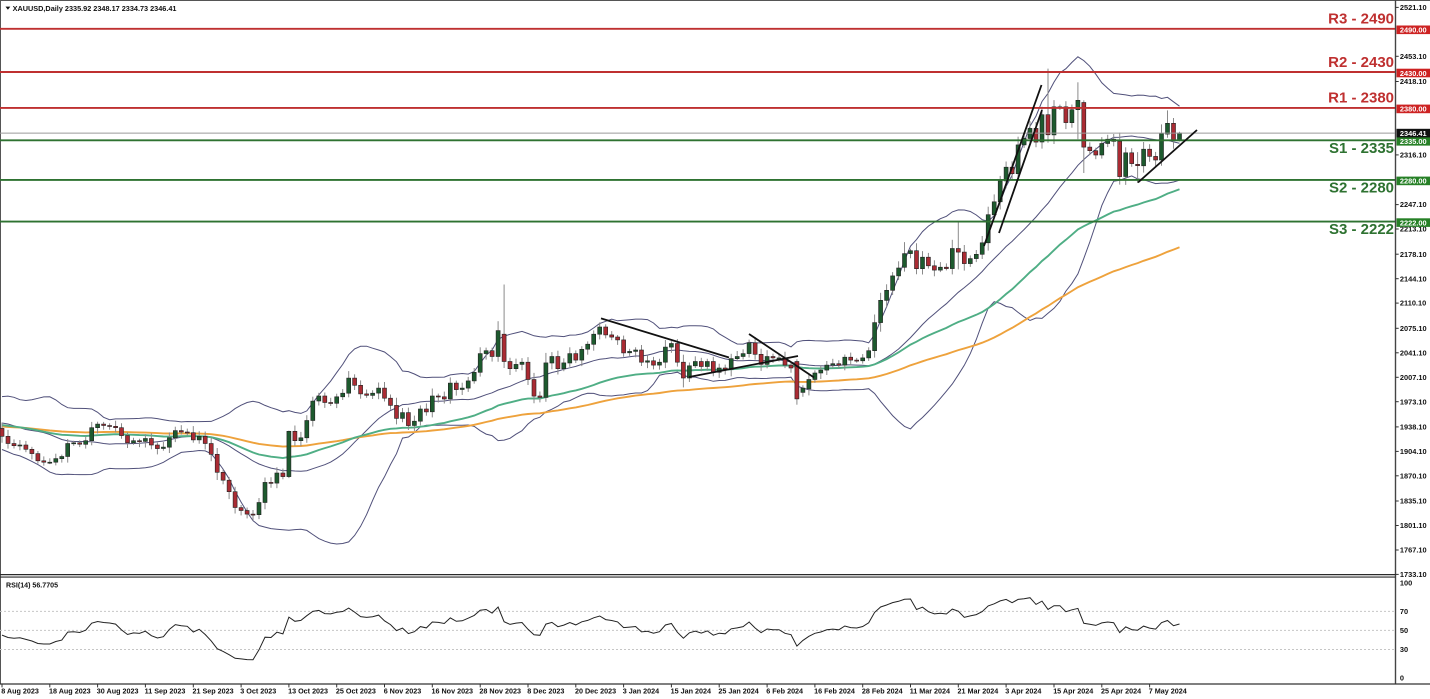 The height and width of the screenshot is (699, 1430). I want to click on svg-text: 1733.10, so click(1413, 574).